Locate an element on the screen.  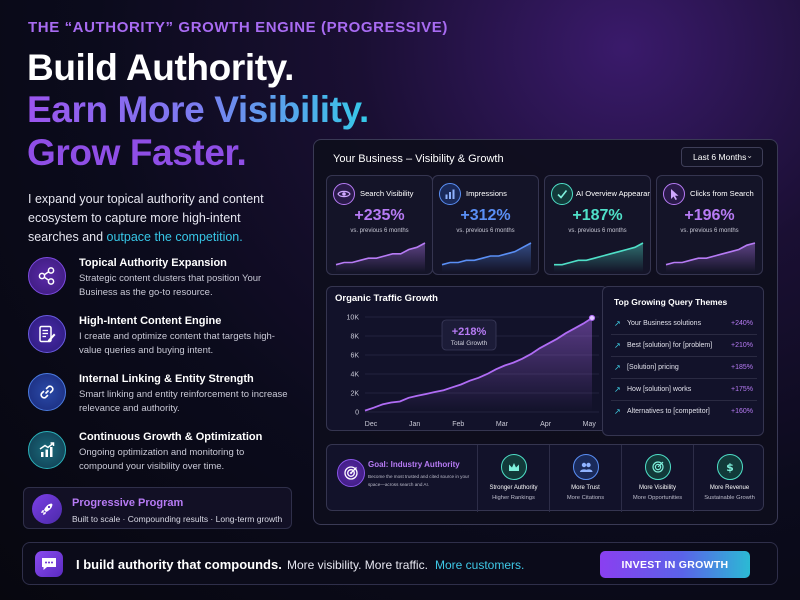
query-growth: +240% is located at coordinates (742, 323).